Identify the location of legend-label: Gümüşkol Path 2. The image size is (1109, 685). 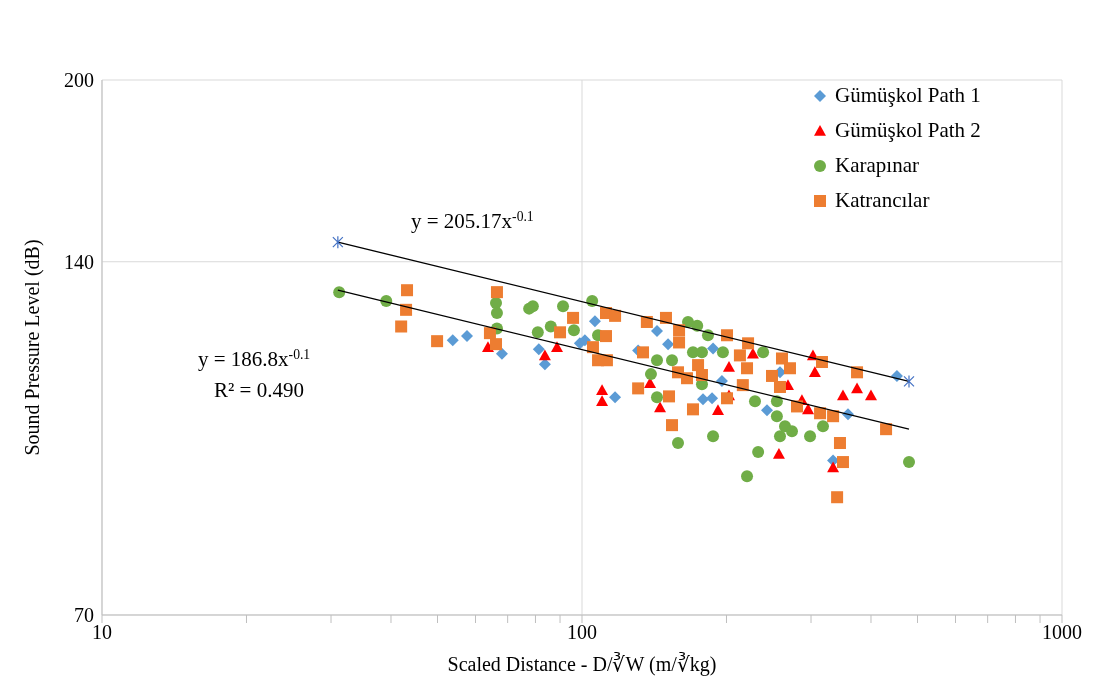
(908, 130).